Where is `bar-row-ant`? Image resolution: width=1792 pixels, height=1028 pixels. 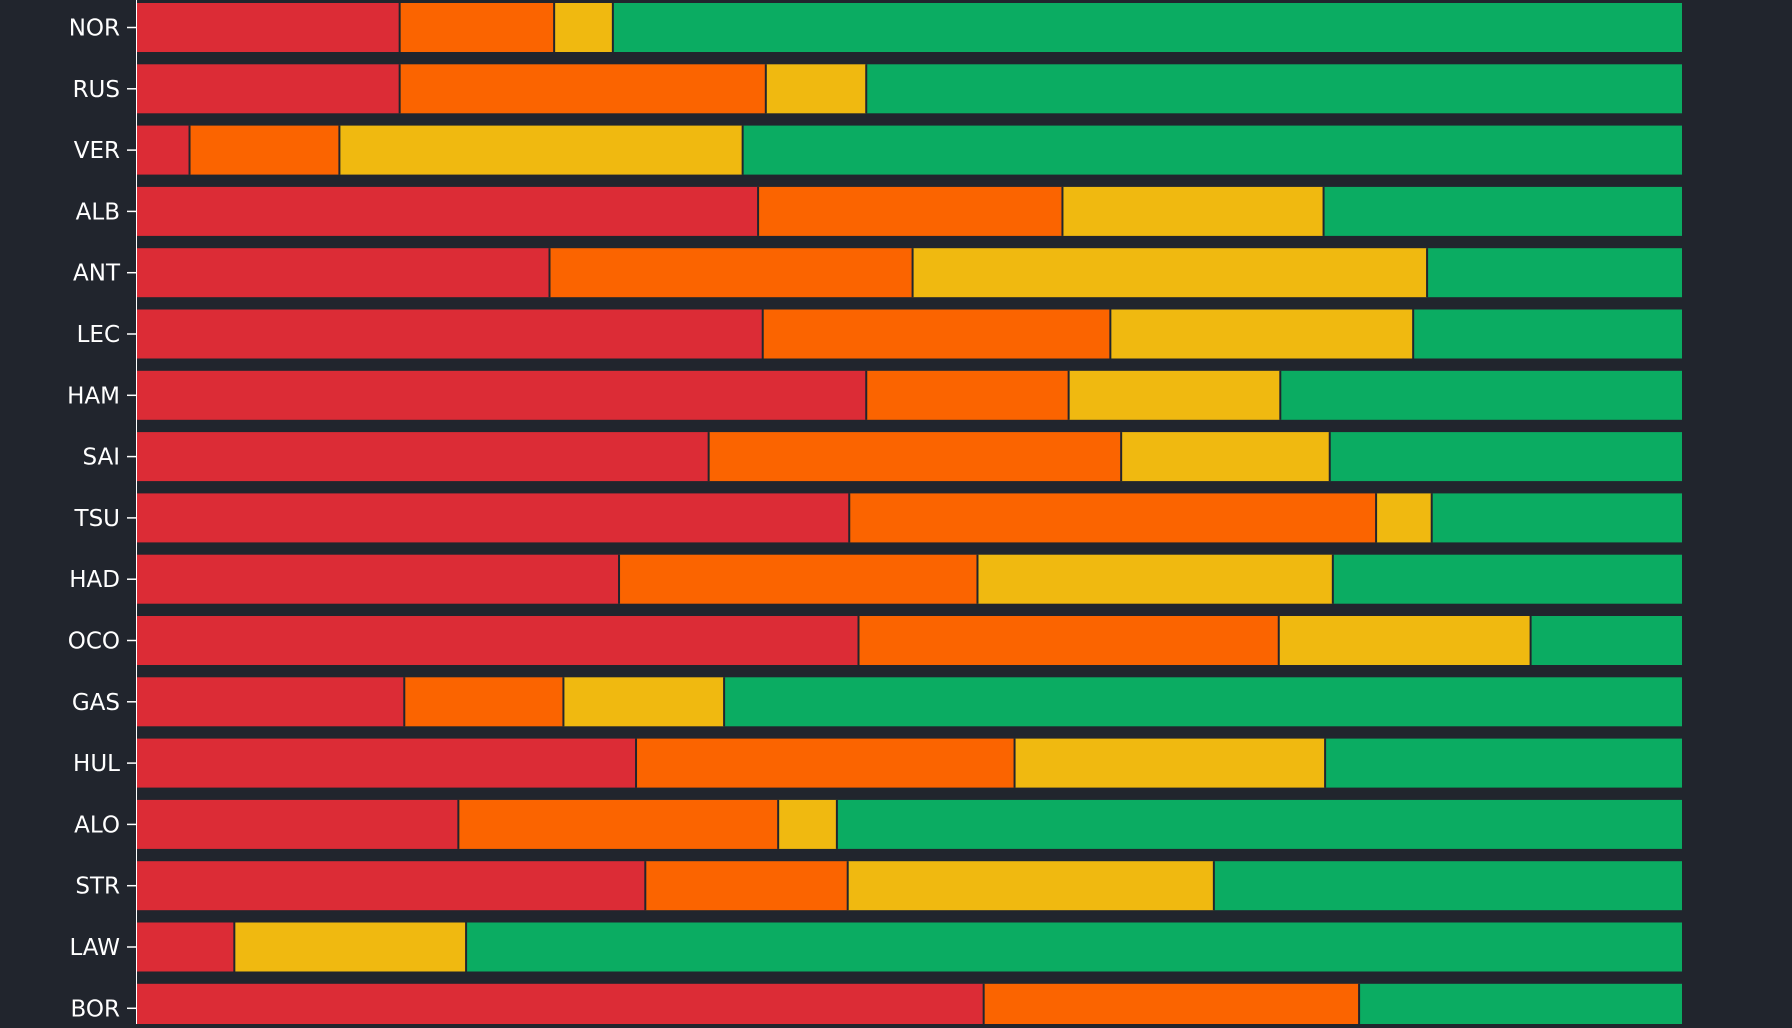 bar-row-ant is located at coordinates (909, 273).